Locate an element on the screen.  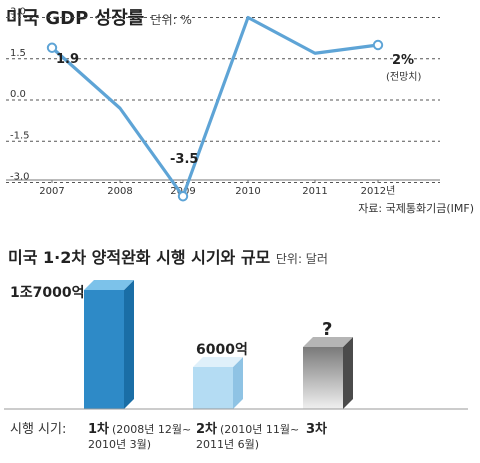
qe-chart-title: 미국 1·2차 양적완화 시행 시기와 규모 단위: 달러 is located at coordinates (168, 256).